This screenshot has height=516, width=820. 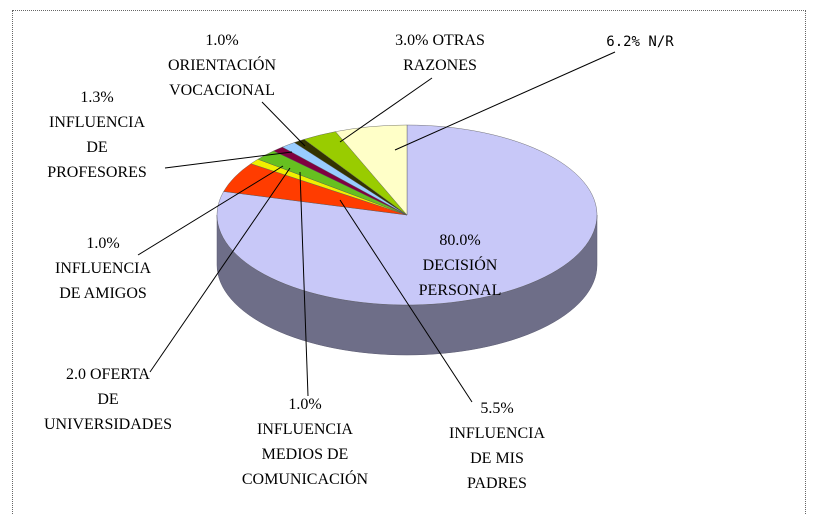 I want to click on slice-label: 2.0 OFERTA DE UNIVERSIDADES, so click(x=108, y=399).